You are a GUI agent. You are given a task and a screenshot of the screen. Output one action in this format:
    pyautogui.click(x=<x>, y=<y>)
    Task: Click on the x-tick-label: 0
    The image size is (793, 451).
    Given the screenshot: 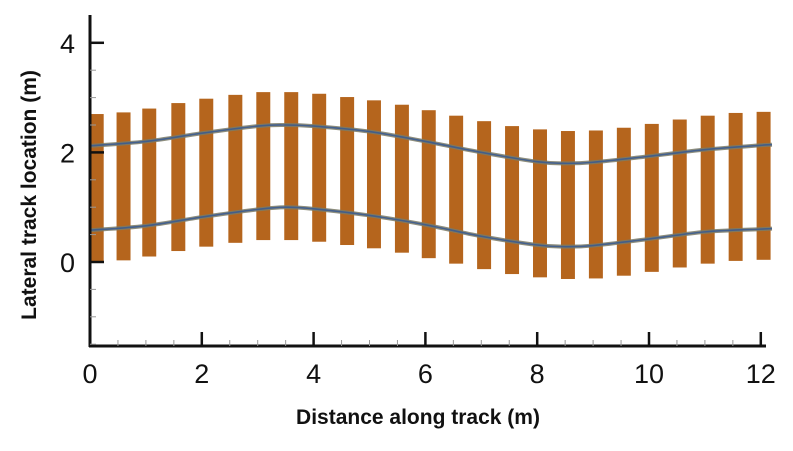 What is the action you would take?
    pyautogui.click(x=89, y=374)
    